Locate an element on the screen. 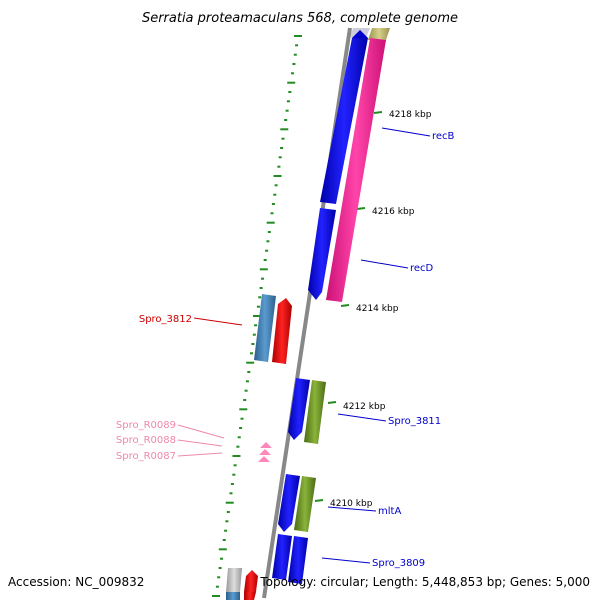 This screenshot has width=600, height=600. label-spro-3811: Spro_3811 is located at coordinates (414, 421).